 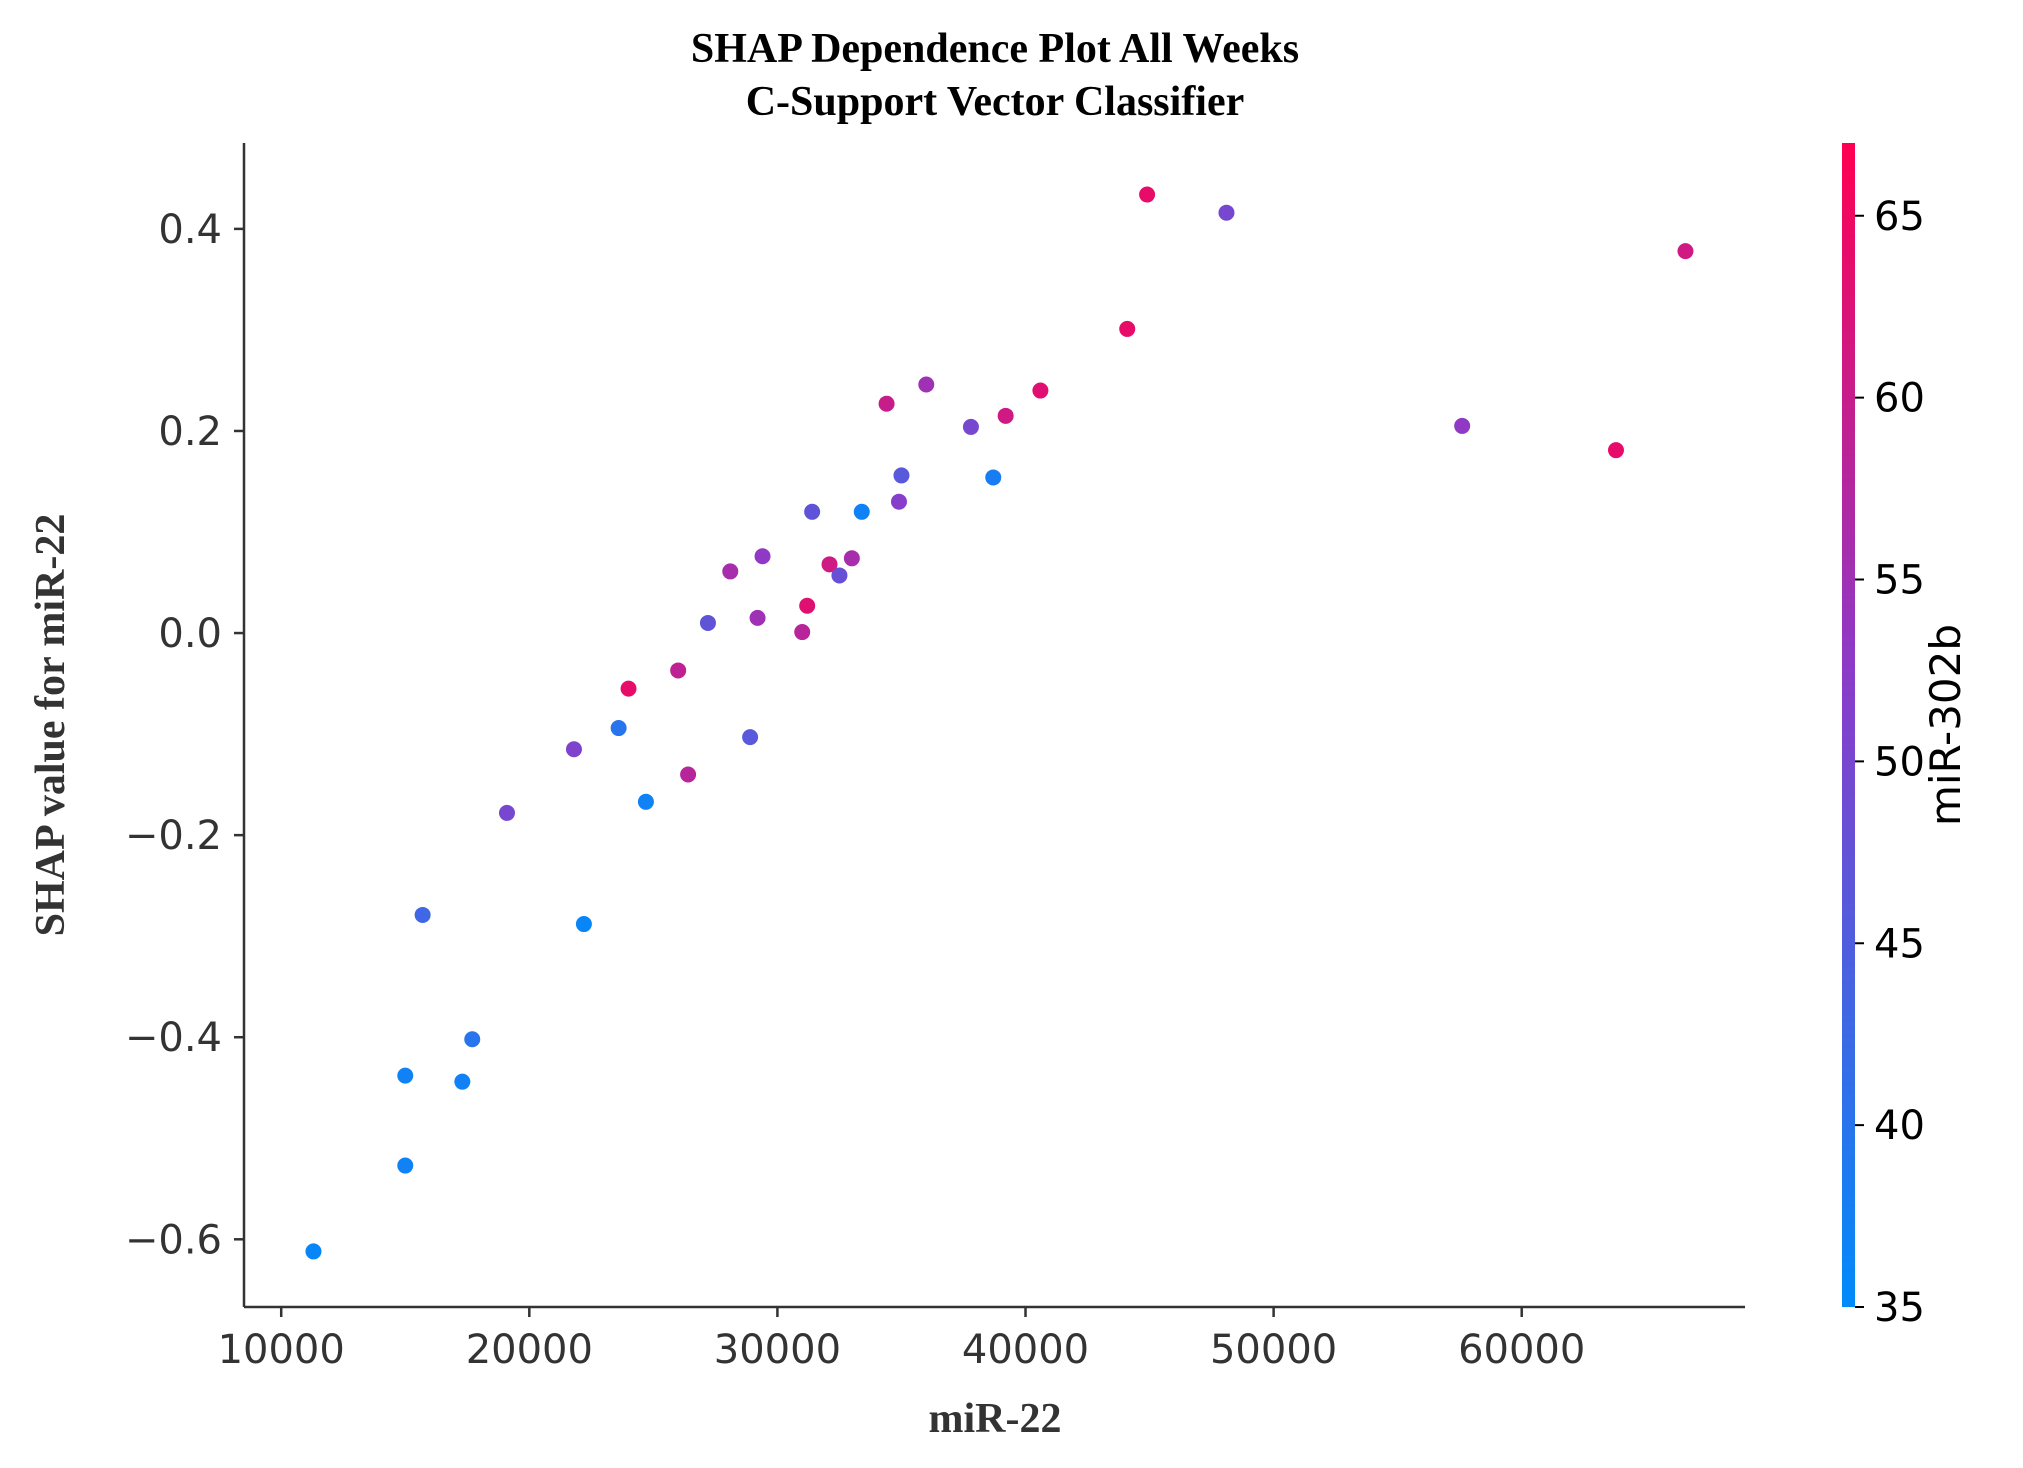 What do you see at coordinates (173, 836) in the screenshot?
I see `y-tick-label: −0.2` at bounding box center [173, 836].